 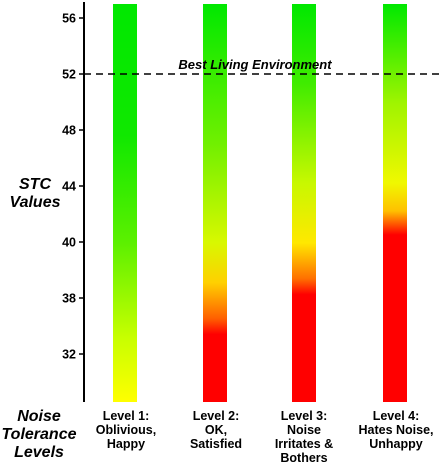 What do you see at coordinates (69, 243) in the screenshot?
I see `y-tick-label: 40` at bounding box center [69, 243].